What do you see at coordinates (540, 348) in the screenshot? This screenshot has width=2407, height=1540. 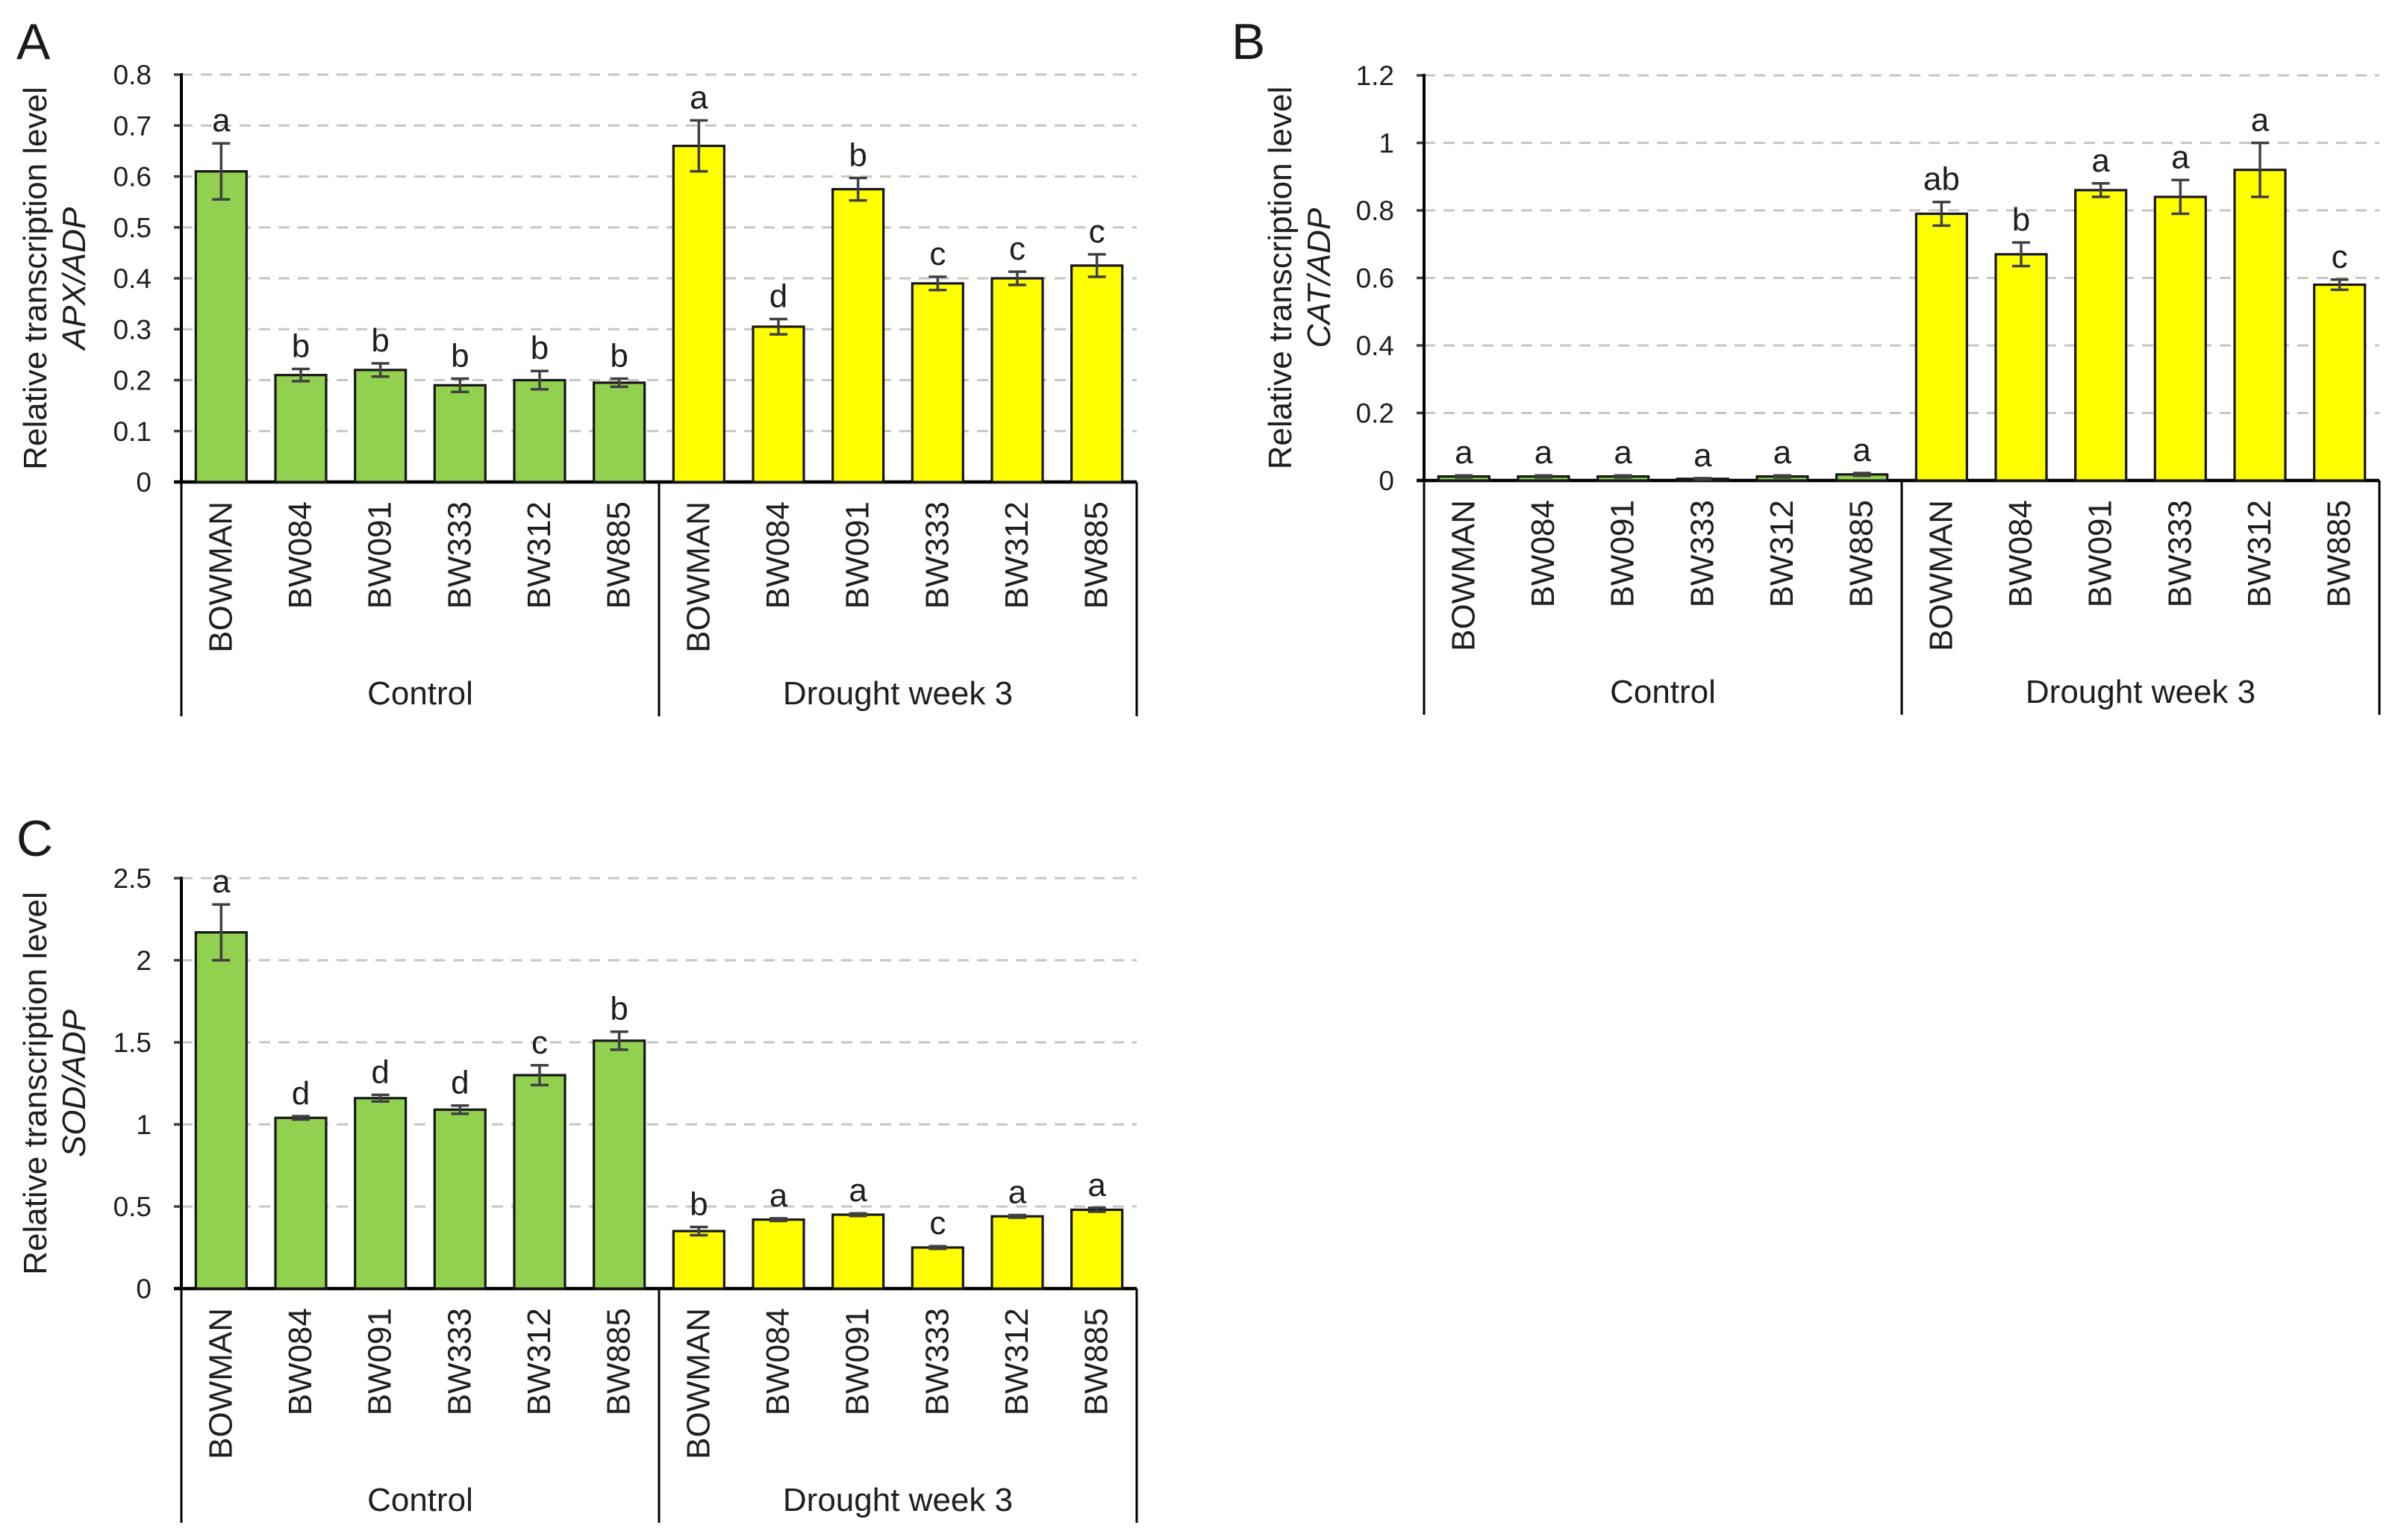 I see `a-sig-letter-bw312: b` at bounding box center [540, 348].